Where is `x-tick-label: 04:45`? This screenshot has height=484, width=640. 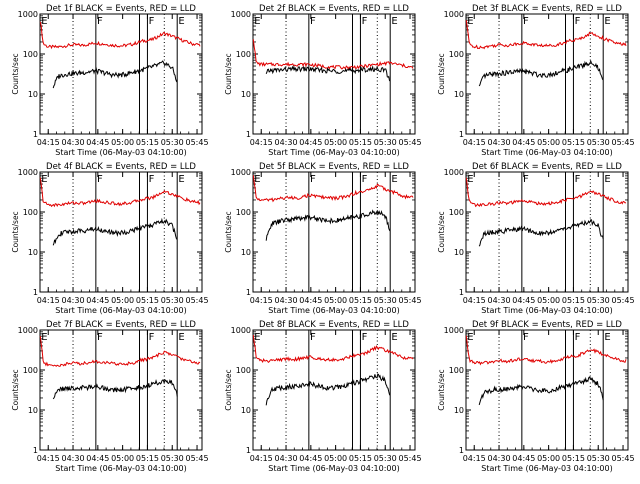 x-tick-label: 04:45 is located at coordinates (97, 458).